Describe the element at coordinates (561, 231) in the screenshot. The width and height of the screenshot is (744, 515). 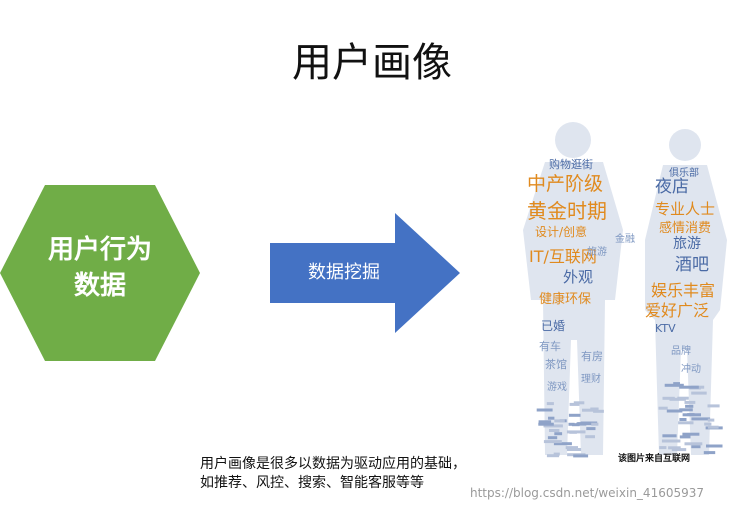
I see `man-word: 设计/创意` at that location.